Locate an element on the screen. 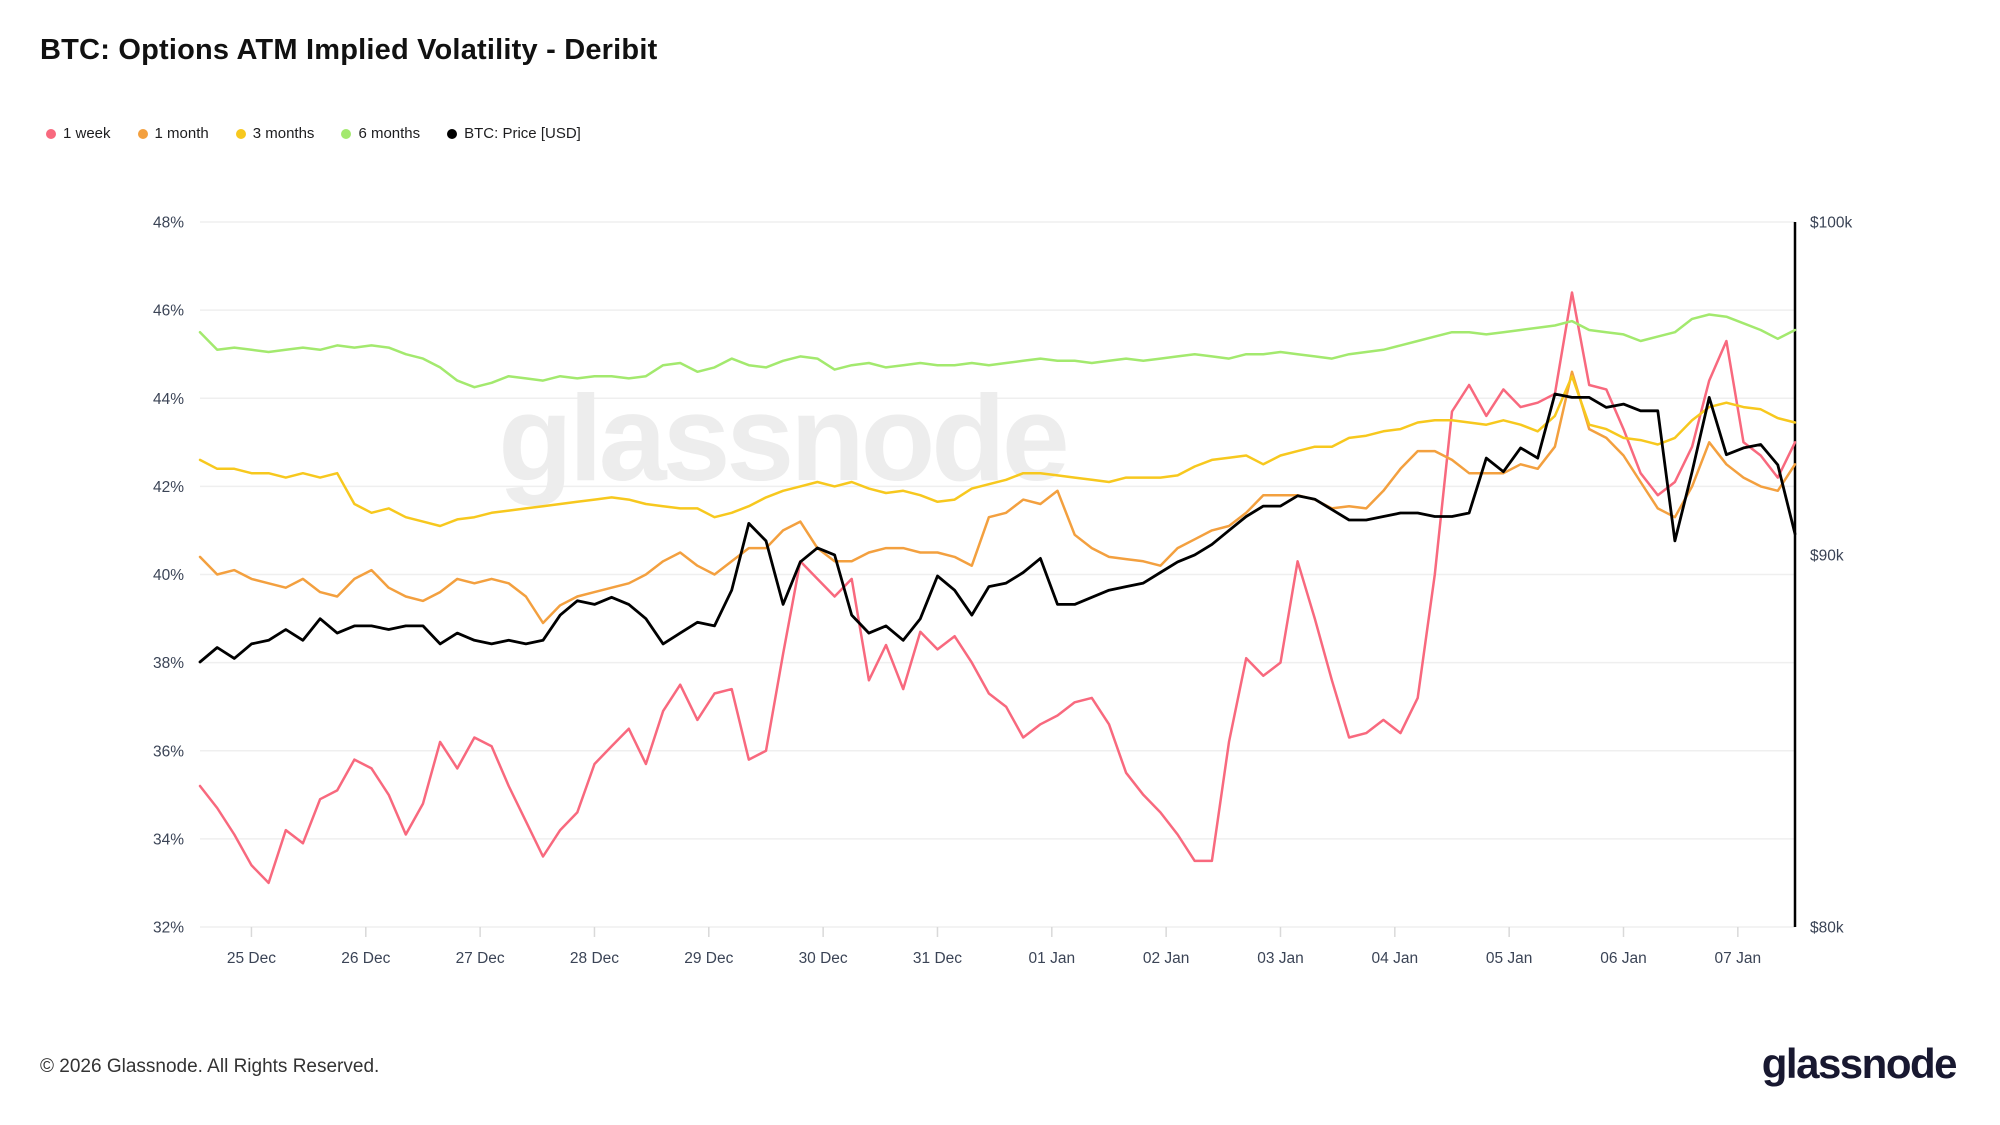 This screenshot has height=1125, width=2000. series-line-6-months is located at coordinates (997, 351).